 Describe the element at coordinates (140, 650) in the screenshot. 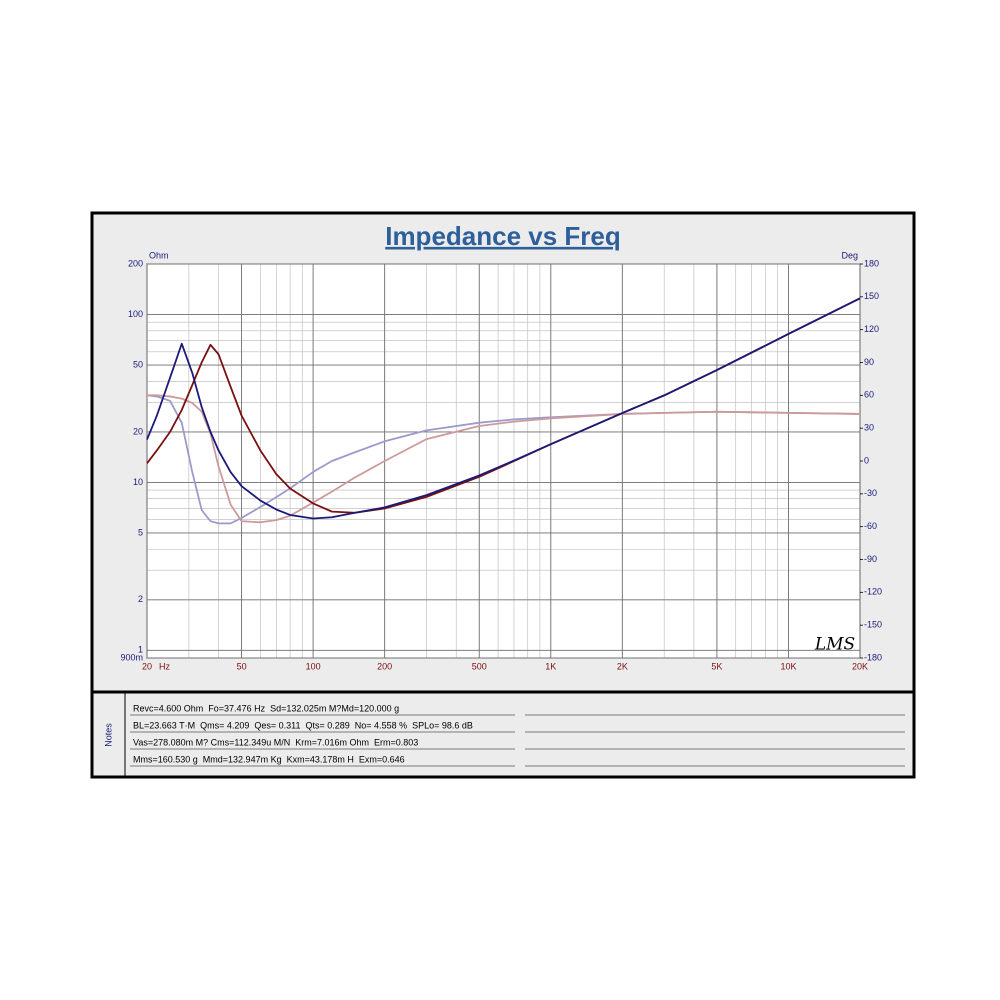

I see `y-tick-label: 1` at that location.